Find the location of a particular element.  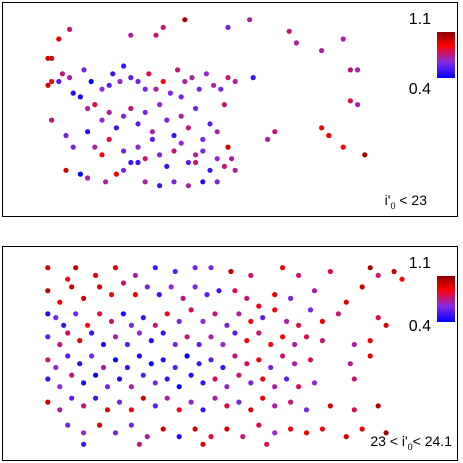

colorbar is located at coordinates (446, 55).